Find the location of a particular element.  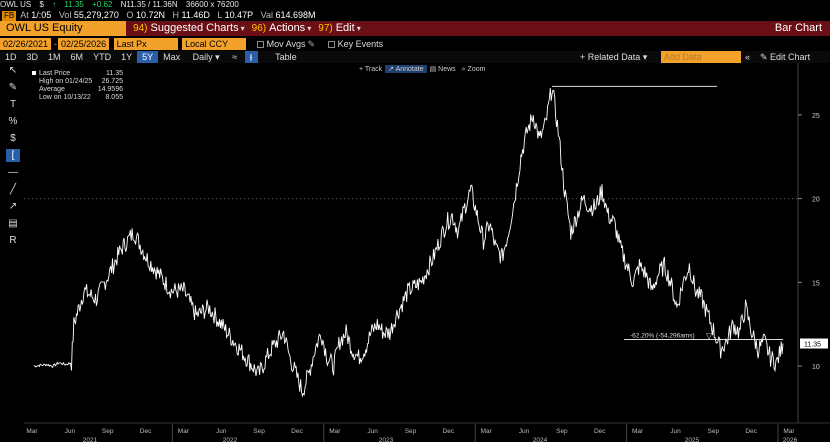

last-price-tag-bg is located at coordinates (814, 343).